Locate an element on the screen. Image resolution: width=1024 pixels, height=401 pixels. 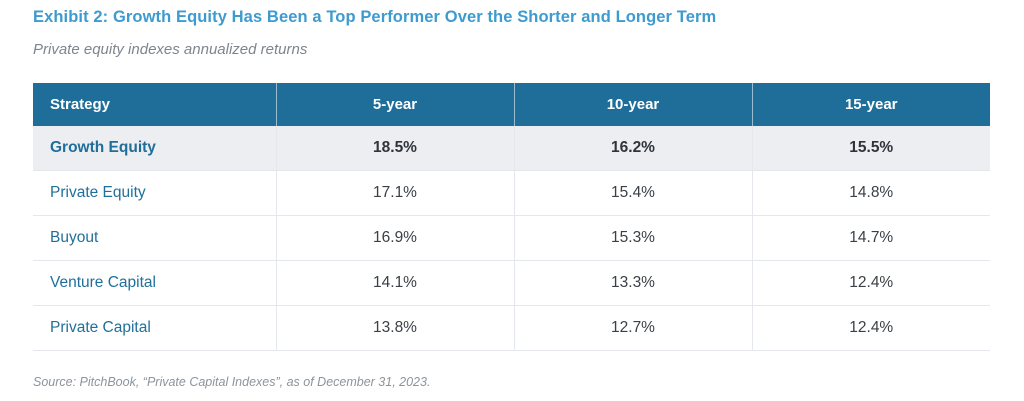
strategy-cell: Venture Capital is located at coordinates (154, 282).